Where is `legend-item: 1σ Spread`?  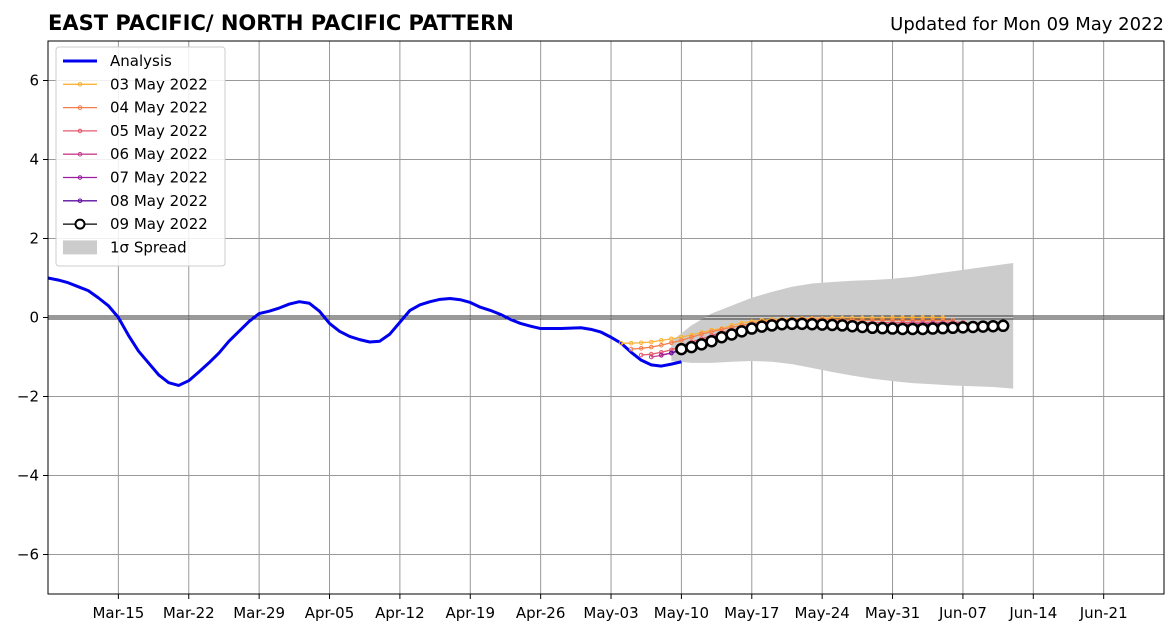
legend-item: 1σ Spread is located at coordinates (125, 247).